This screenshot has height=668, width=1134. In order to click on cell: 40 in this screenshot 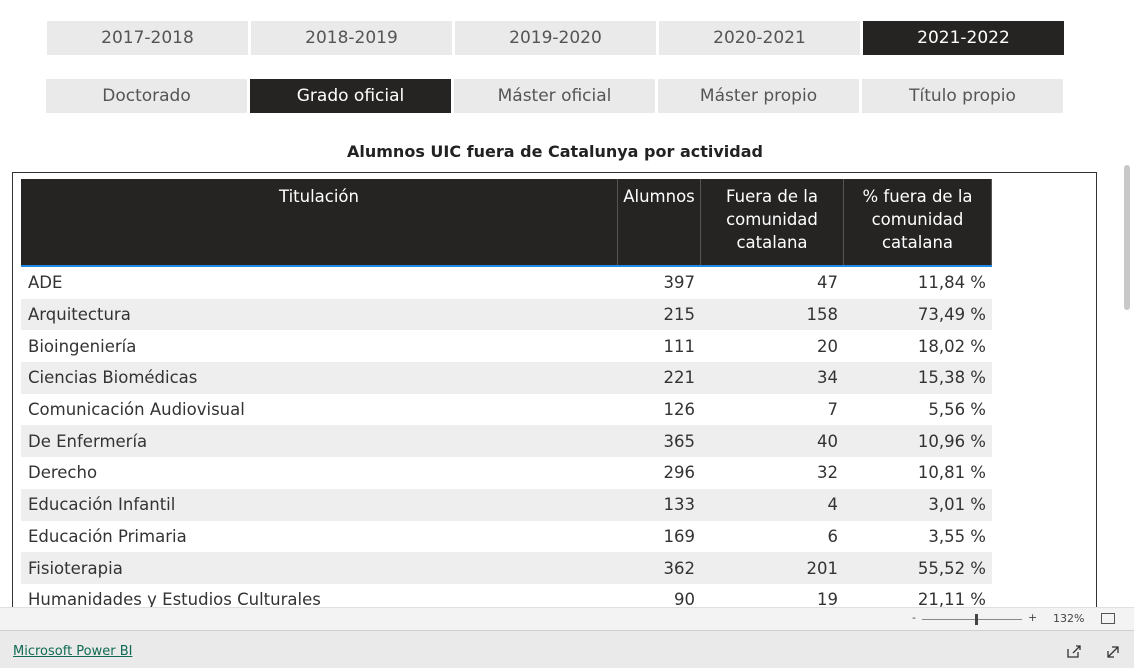, I will do `click(827, 441)`.